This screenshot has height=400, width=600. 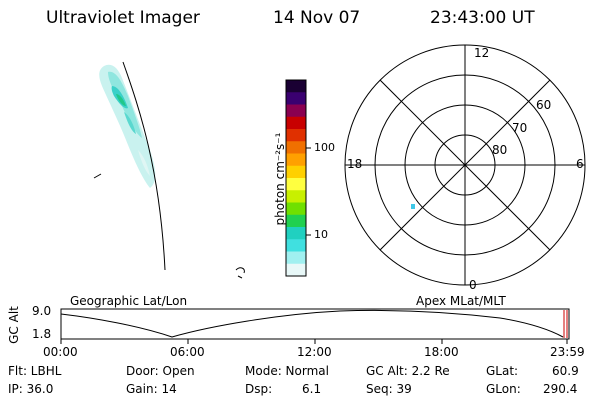 I want to click on timeline-tick-0600: 06:00, so click(x=187, y=352).